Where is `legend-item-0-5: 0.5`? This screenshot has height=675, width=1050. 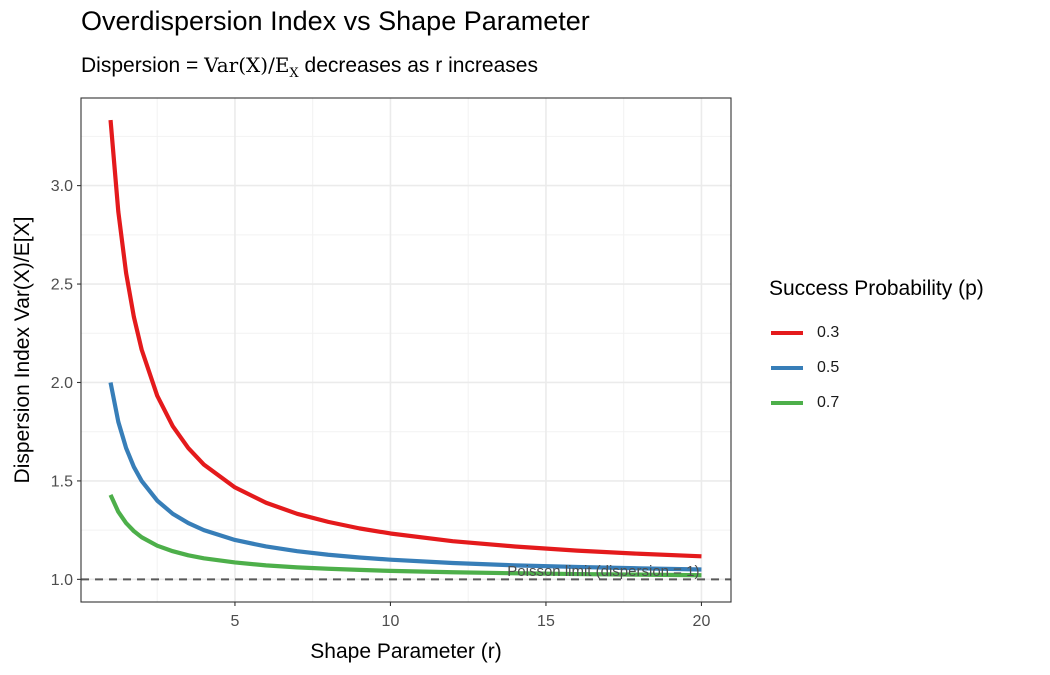 legend-item-0-5: 0.5 is located at coordinates (804, 368).